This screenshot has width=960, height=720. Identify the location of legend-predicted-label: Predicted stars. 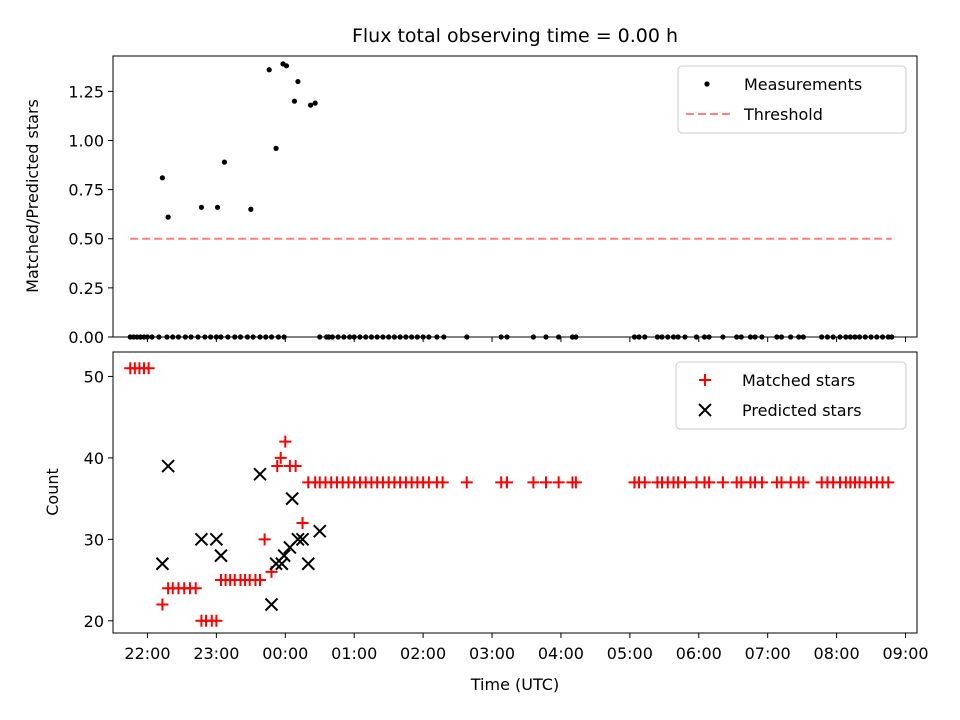
(802, 410).